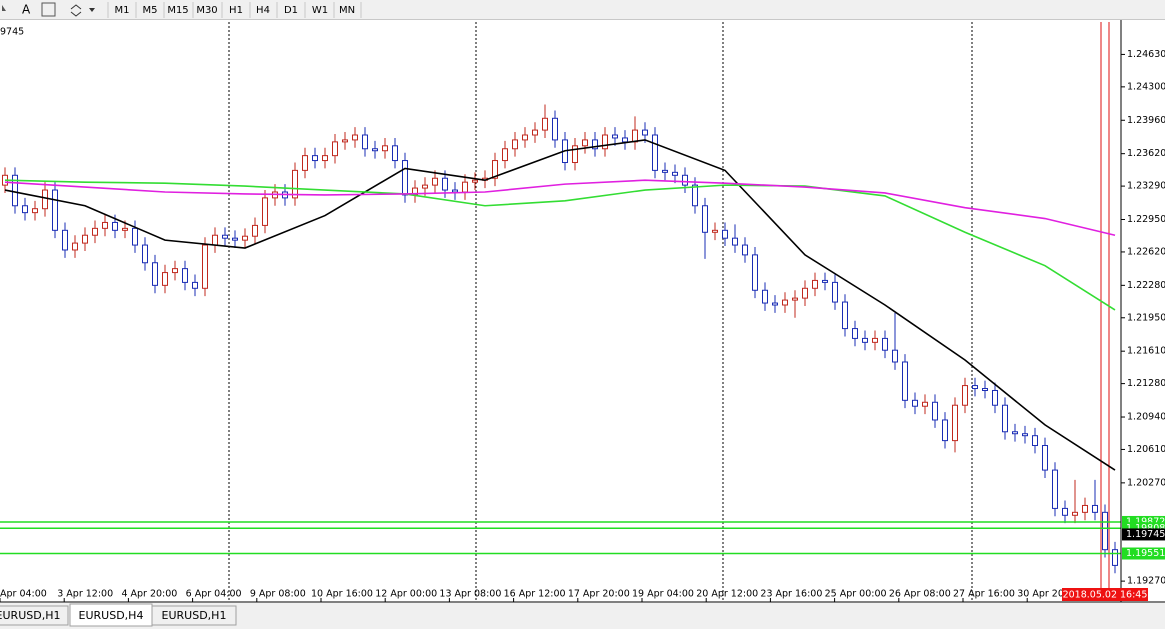  What do you see at coordinates (122, 10) in the screenshot?
I see `timeframe-button: M1` at bounding box center [122, 10].